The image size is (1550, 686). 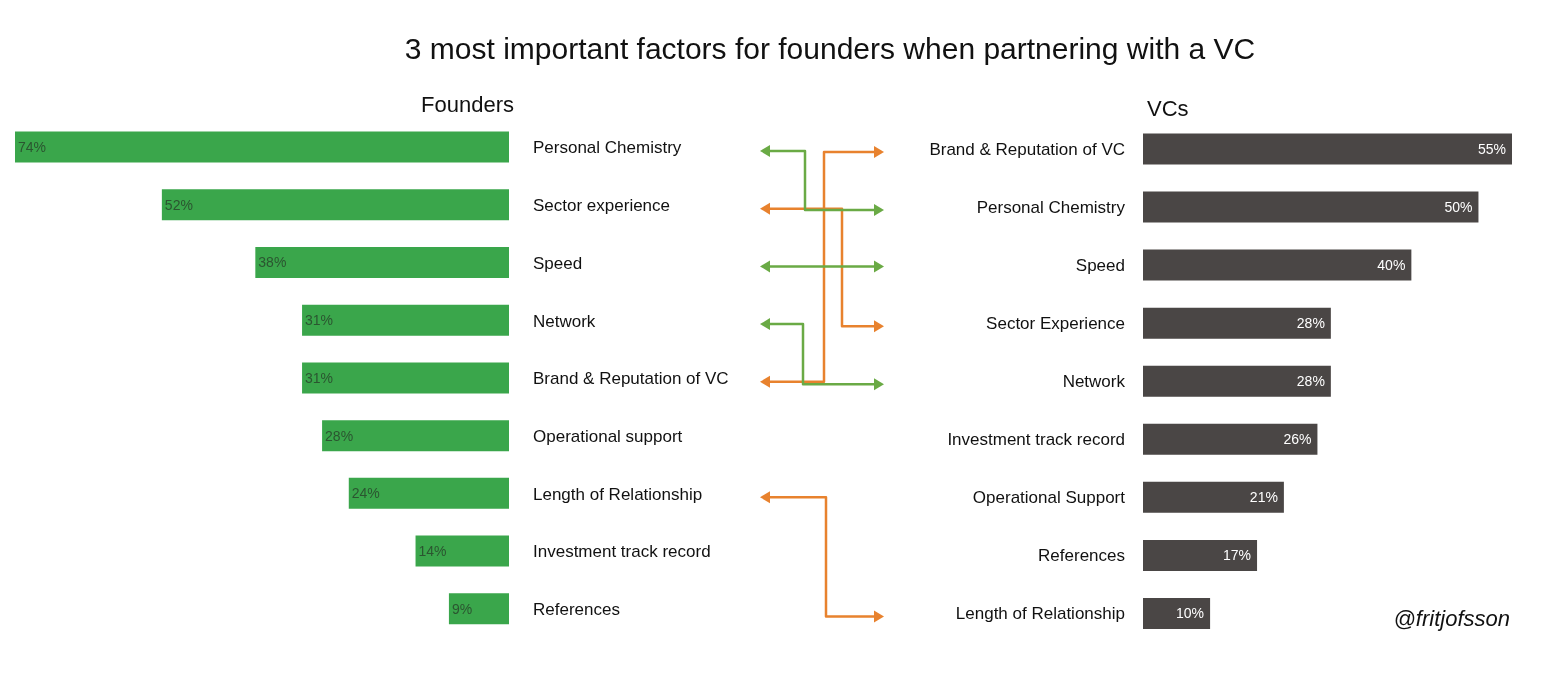 I want to click on chart-title: VCs, so click(x=1168, y=109).